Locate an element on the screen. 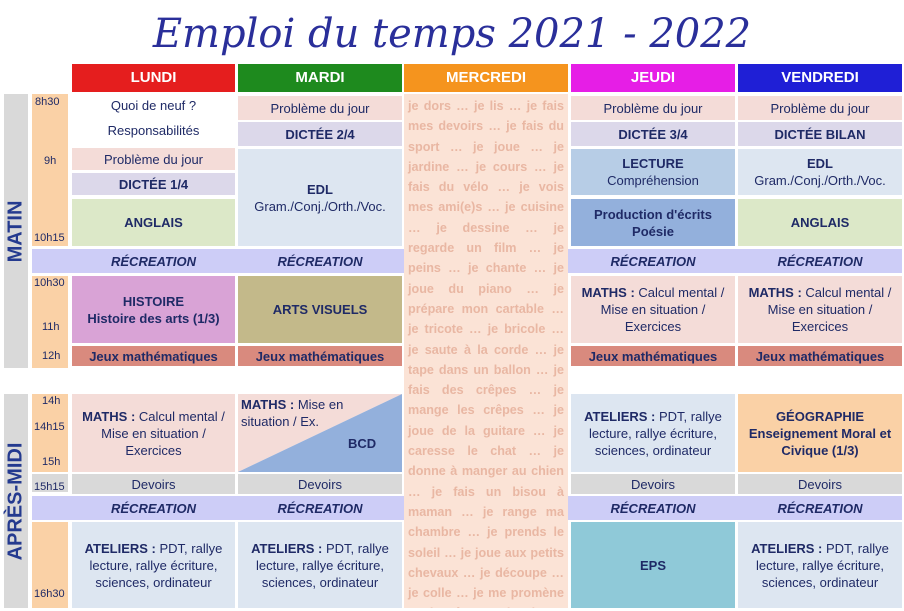 The height and width of the screenshot is (611, 904). vendredi-dictee: DICTÉE BILAN is located at coordinates (820, 134).